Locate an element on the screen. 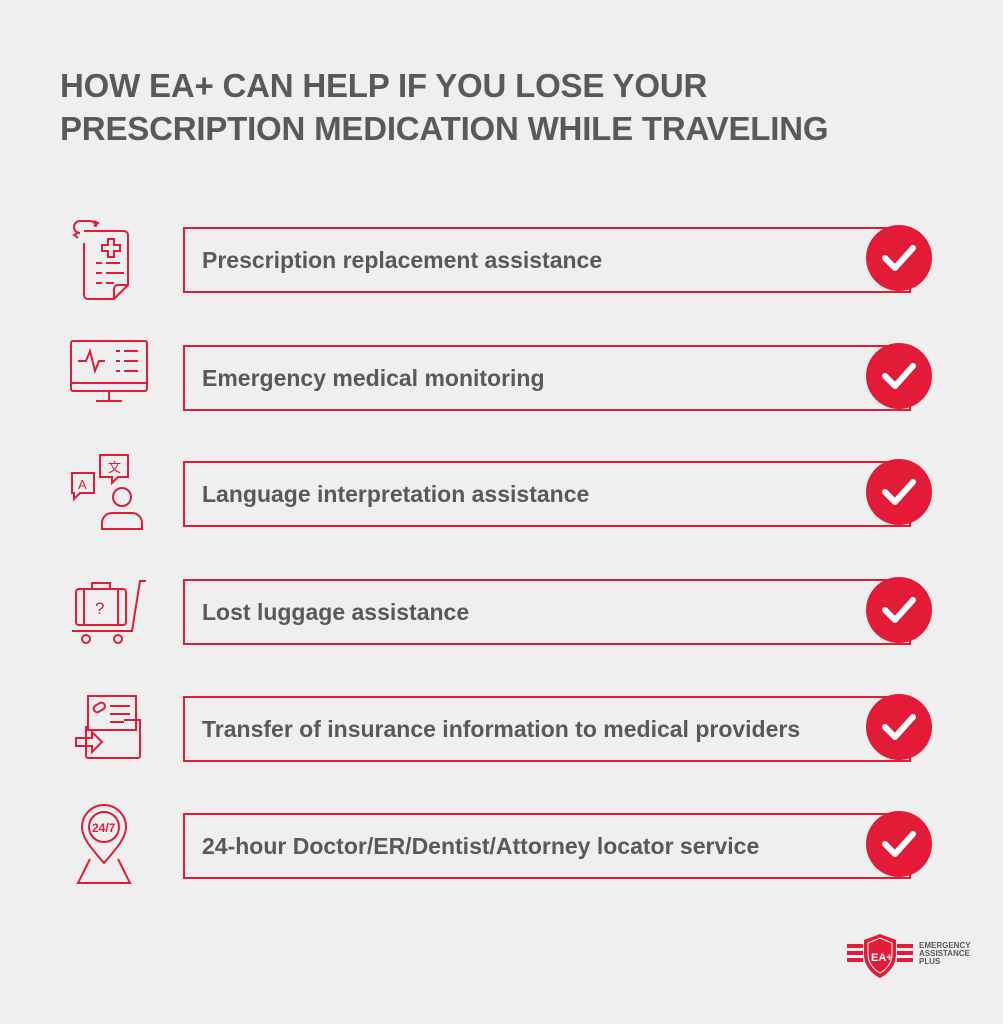 The image size is (1003, 1024). item-box: Language interpretation assistance is located at coordinates (547, 494).